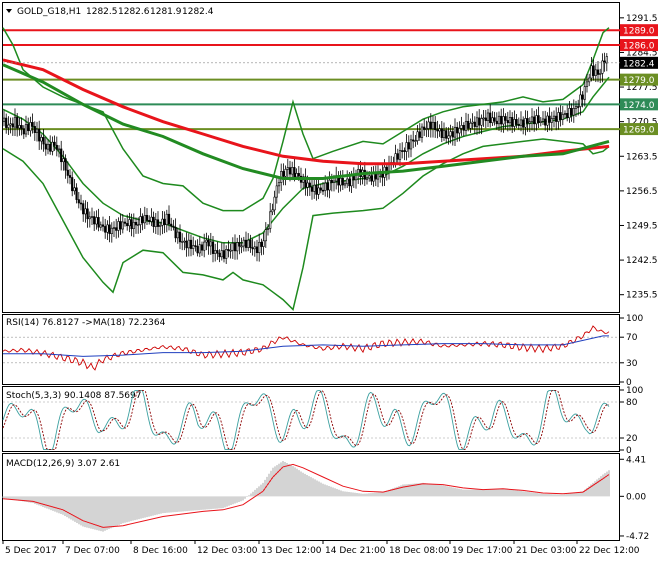 Image resolution: width=660 pixels, height=564 pixels. Describe the element at coordinates (642, 226) in the screenshot. I see `price-tick-label: 1249.5` at that location.